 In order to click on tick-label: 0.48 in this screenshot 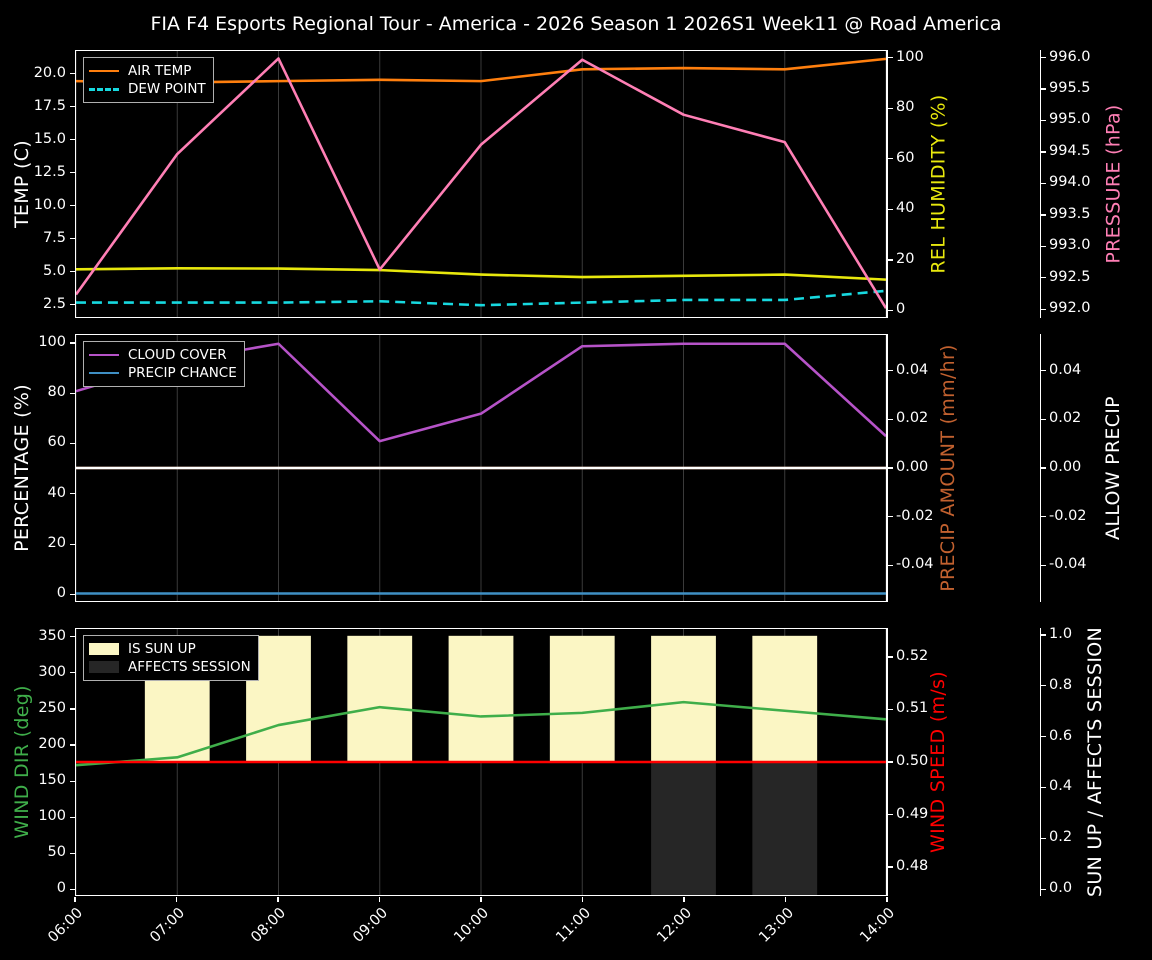, I will do `click(912, 866)`.